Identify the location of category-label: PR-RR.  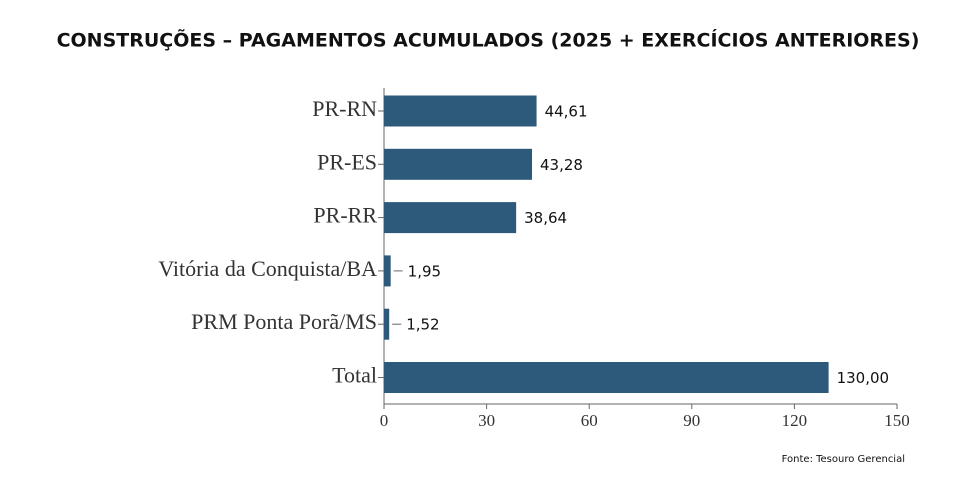
(345, 215).